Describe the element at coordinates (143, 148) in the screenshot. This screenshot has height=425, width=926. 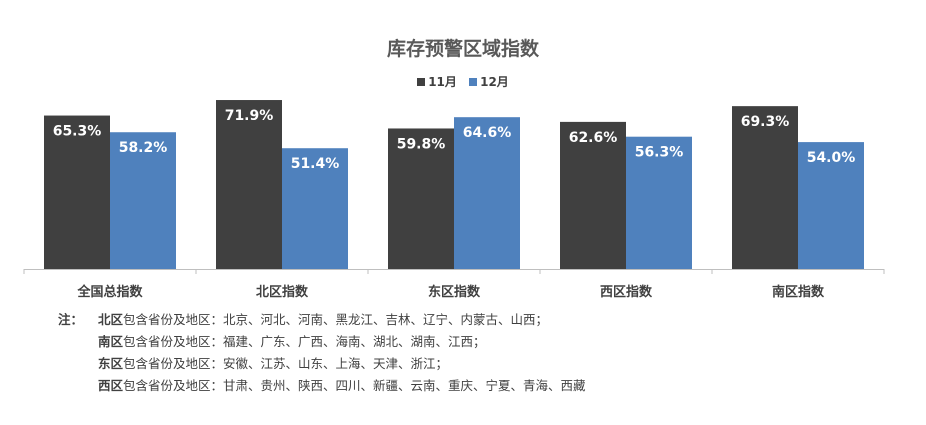
I see `data-label-dec-0: 58.2%` at that location.